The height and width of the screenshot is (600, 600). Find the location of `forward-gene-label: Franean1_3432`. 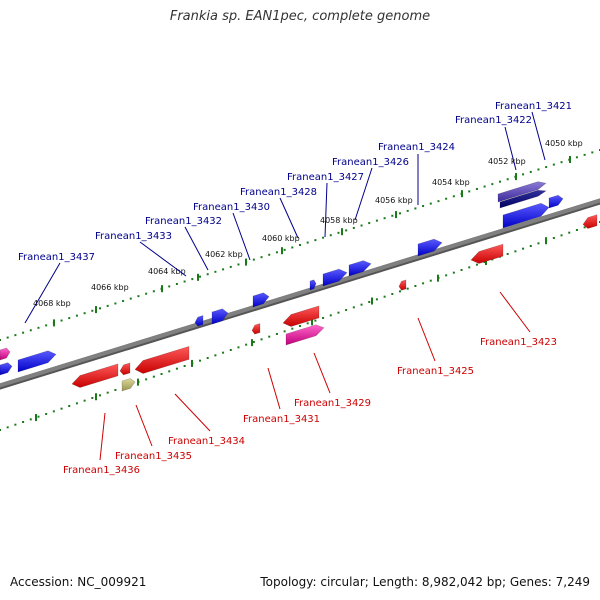

forward-gene-label: Franean1_3432 is located at coordinates (183, 221).